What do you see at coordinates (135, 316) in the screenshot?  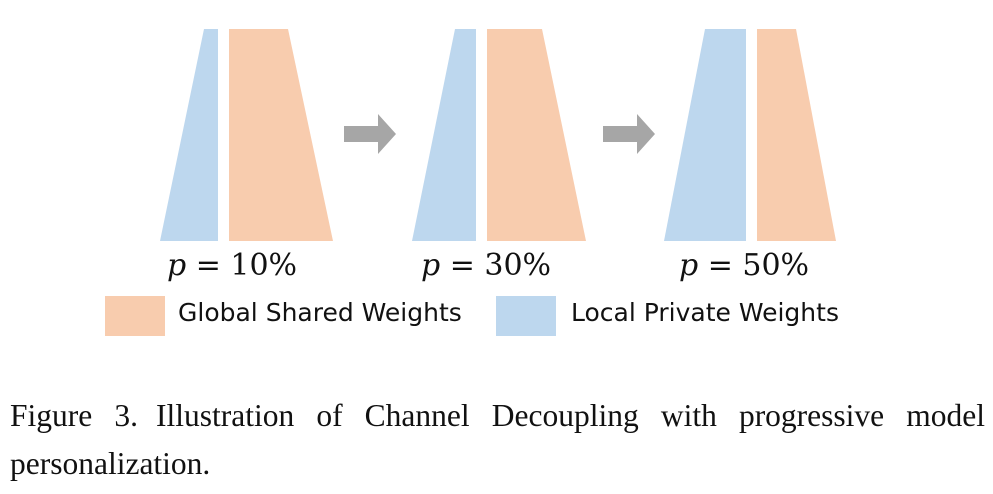 I see `legend-global-swatch` at bounding box center [135, 316].